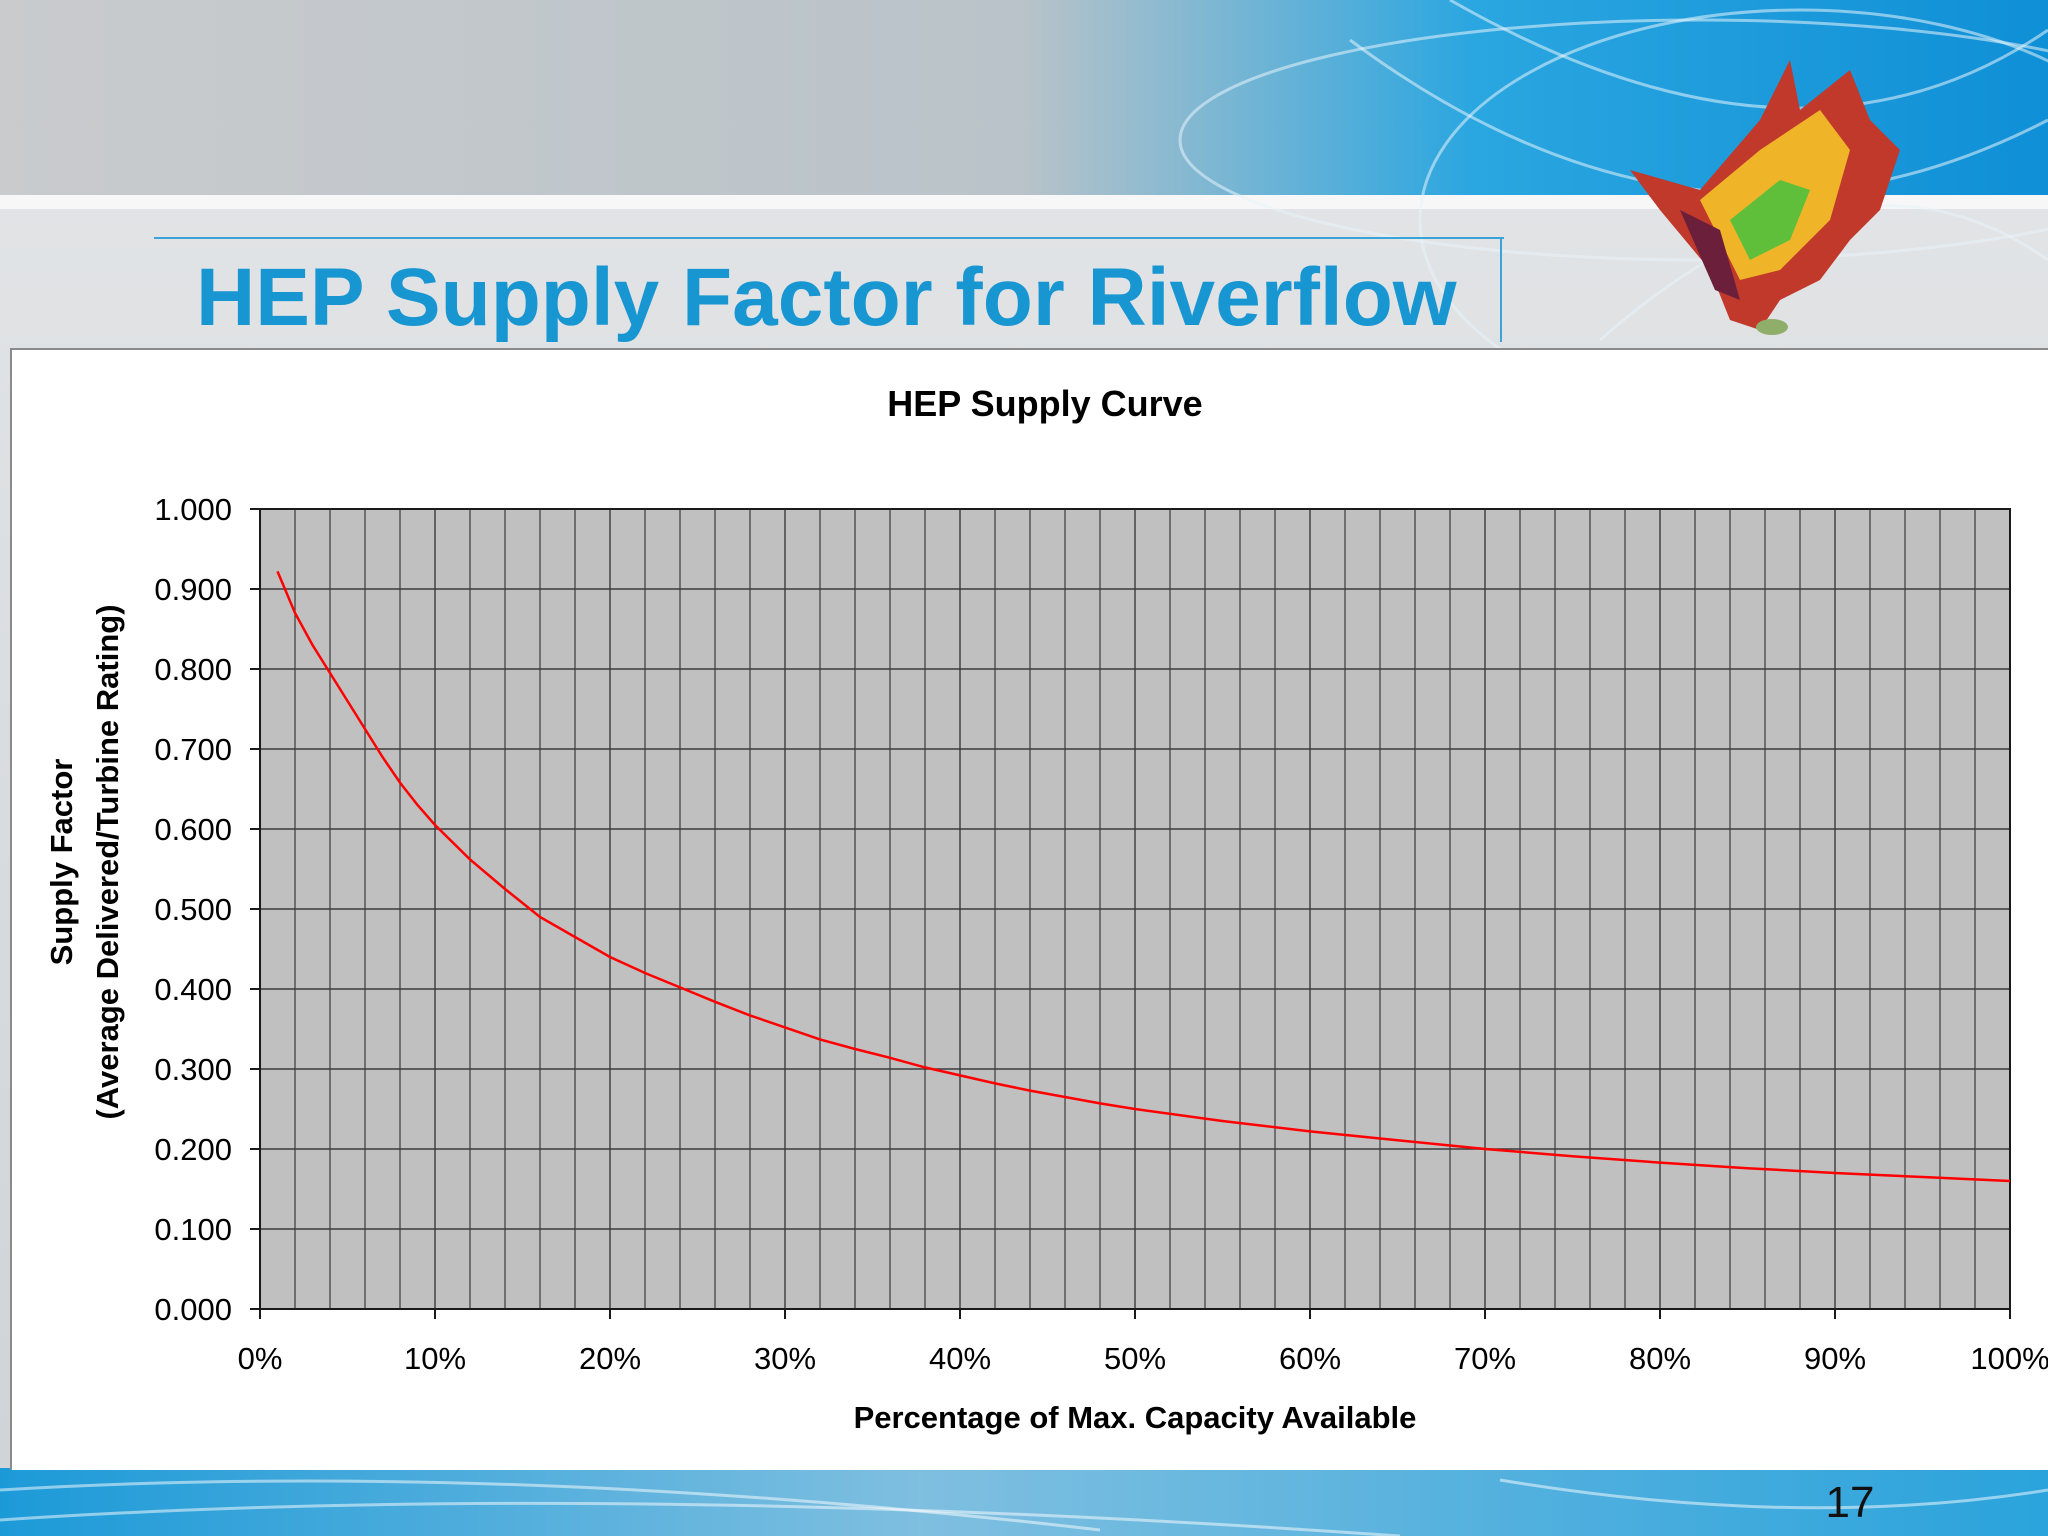  What do you see at coordinates (193, 589) in the screenshot?
I see `y-tick-label: 0.900` at bounding box center [193, 589].